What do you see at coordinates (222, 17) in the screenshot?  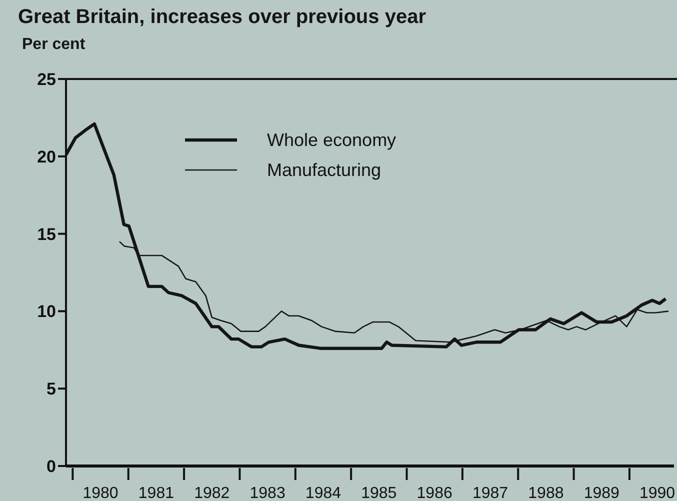 I see `chart-title: Great Britain, increases over previous year` at bounding box center [222, 17].